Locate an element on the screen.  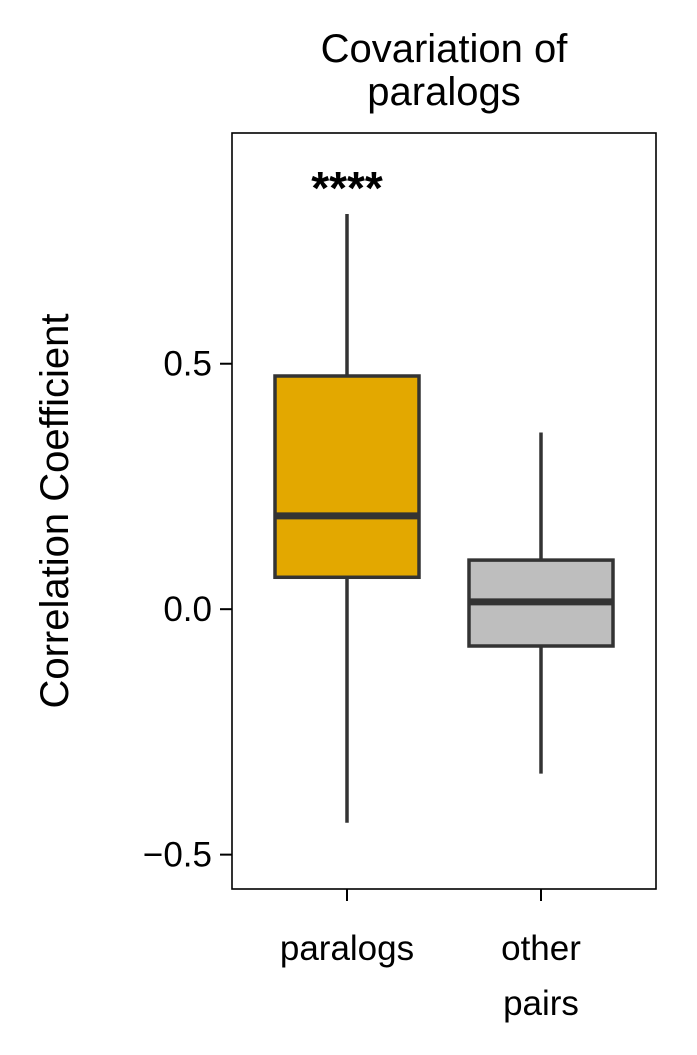
chart-title-line: paralogs is located at coordinates (443, 92).